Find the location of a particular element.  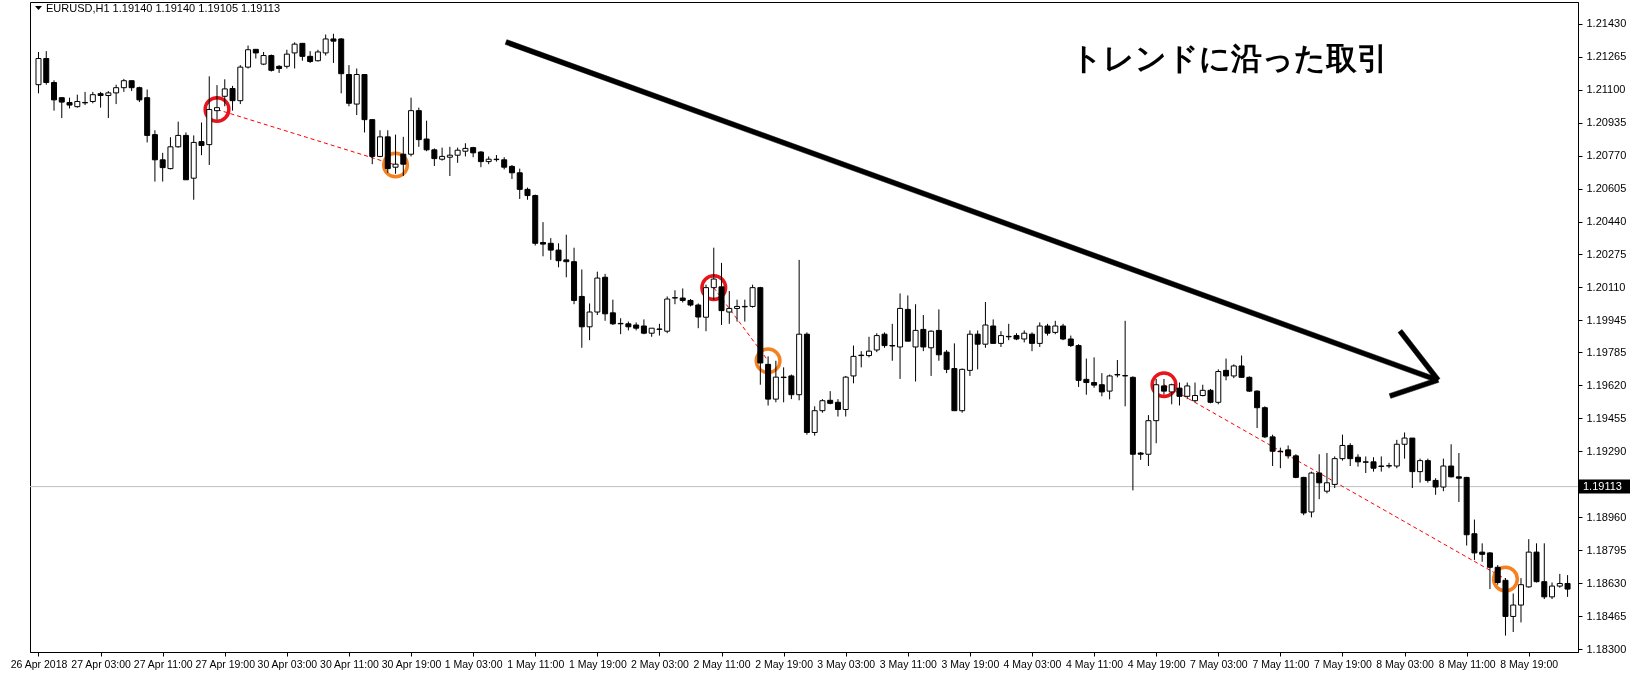

y-tick-label: 1.20110 is located at coordinates (1606, 286).